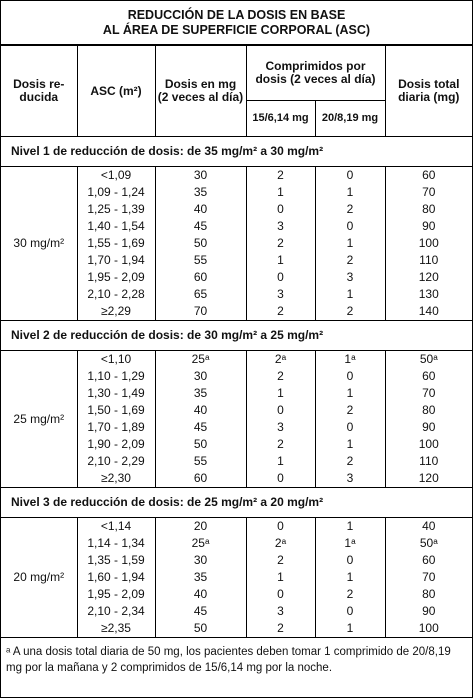 Image resolution: width=473 pixels, height=698 pixels. I want to click on header-row: 15/6,14 mg 20/8,19 mg, so click(236, 118).